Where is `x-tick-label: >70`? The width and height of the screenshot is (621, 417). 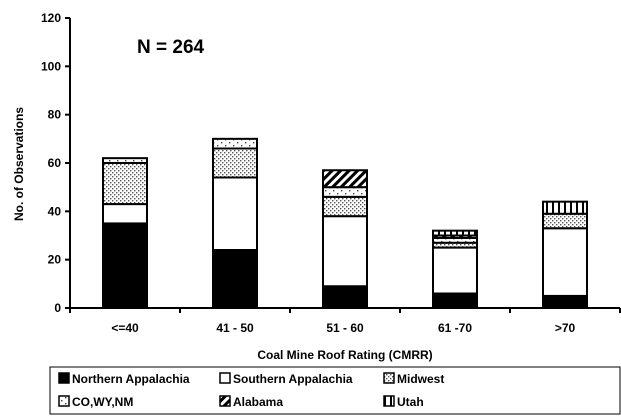
x-tick-label: >70 is located at coordinates (565, 328).